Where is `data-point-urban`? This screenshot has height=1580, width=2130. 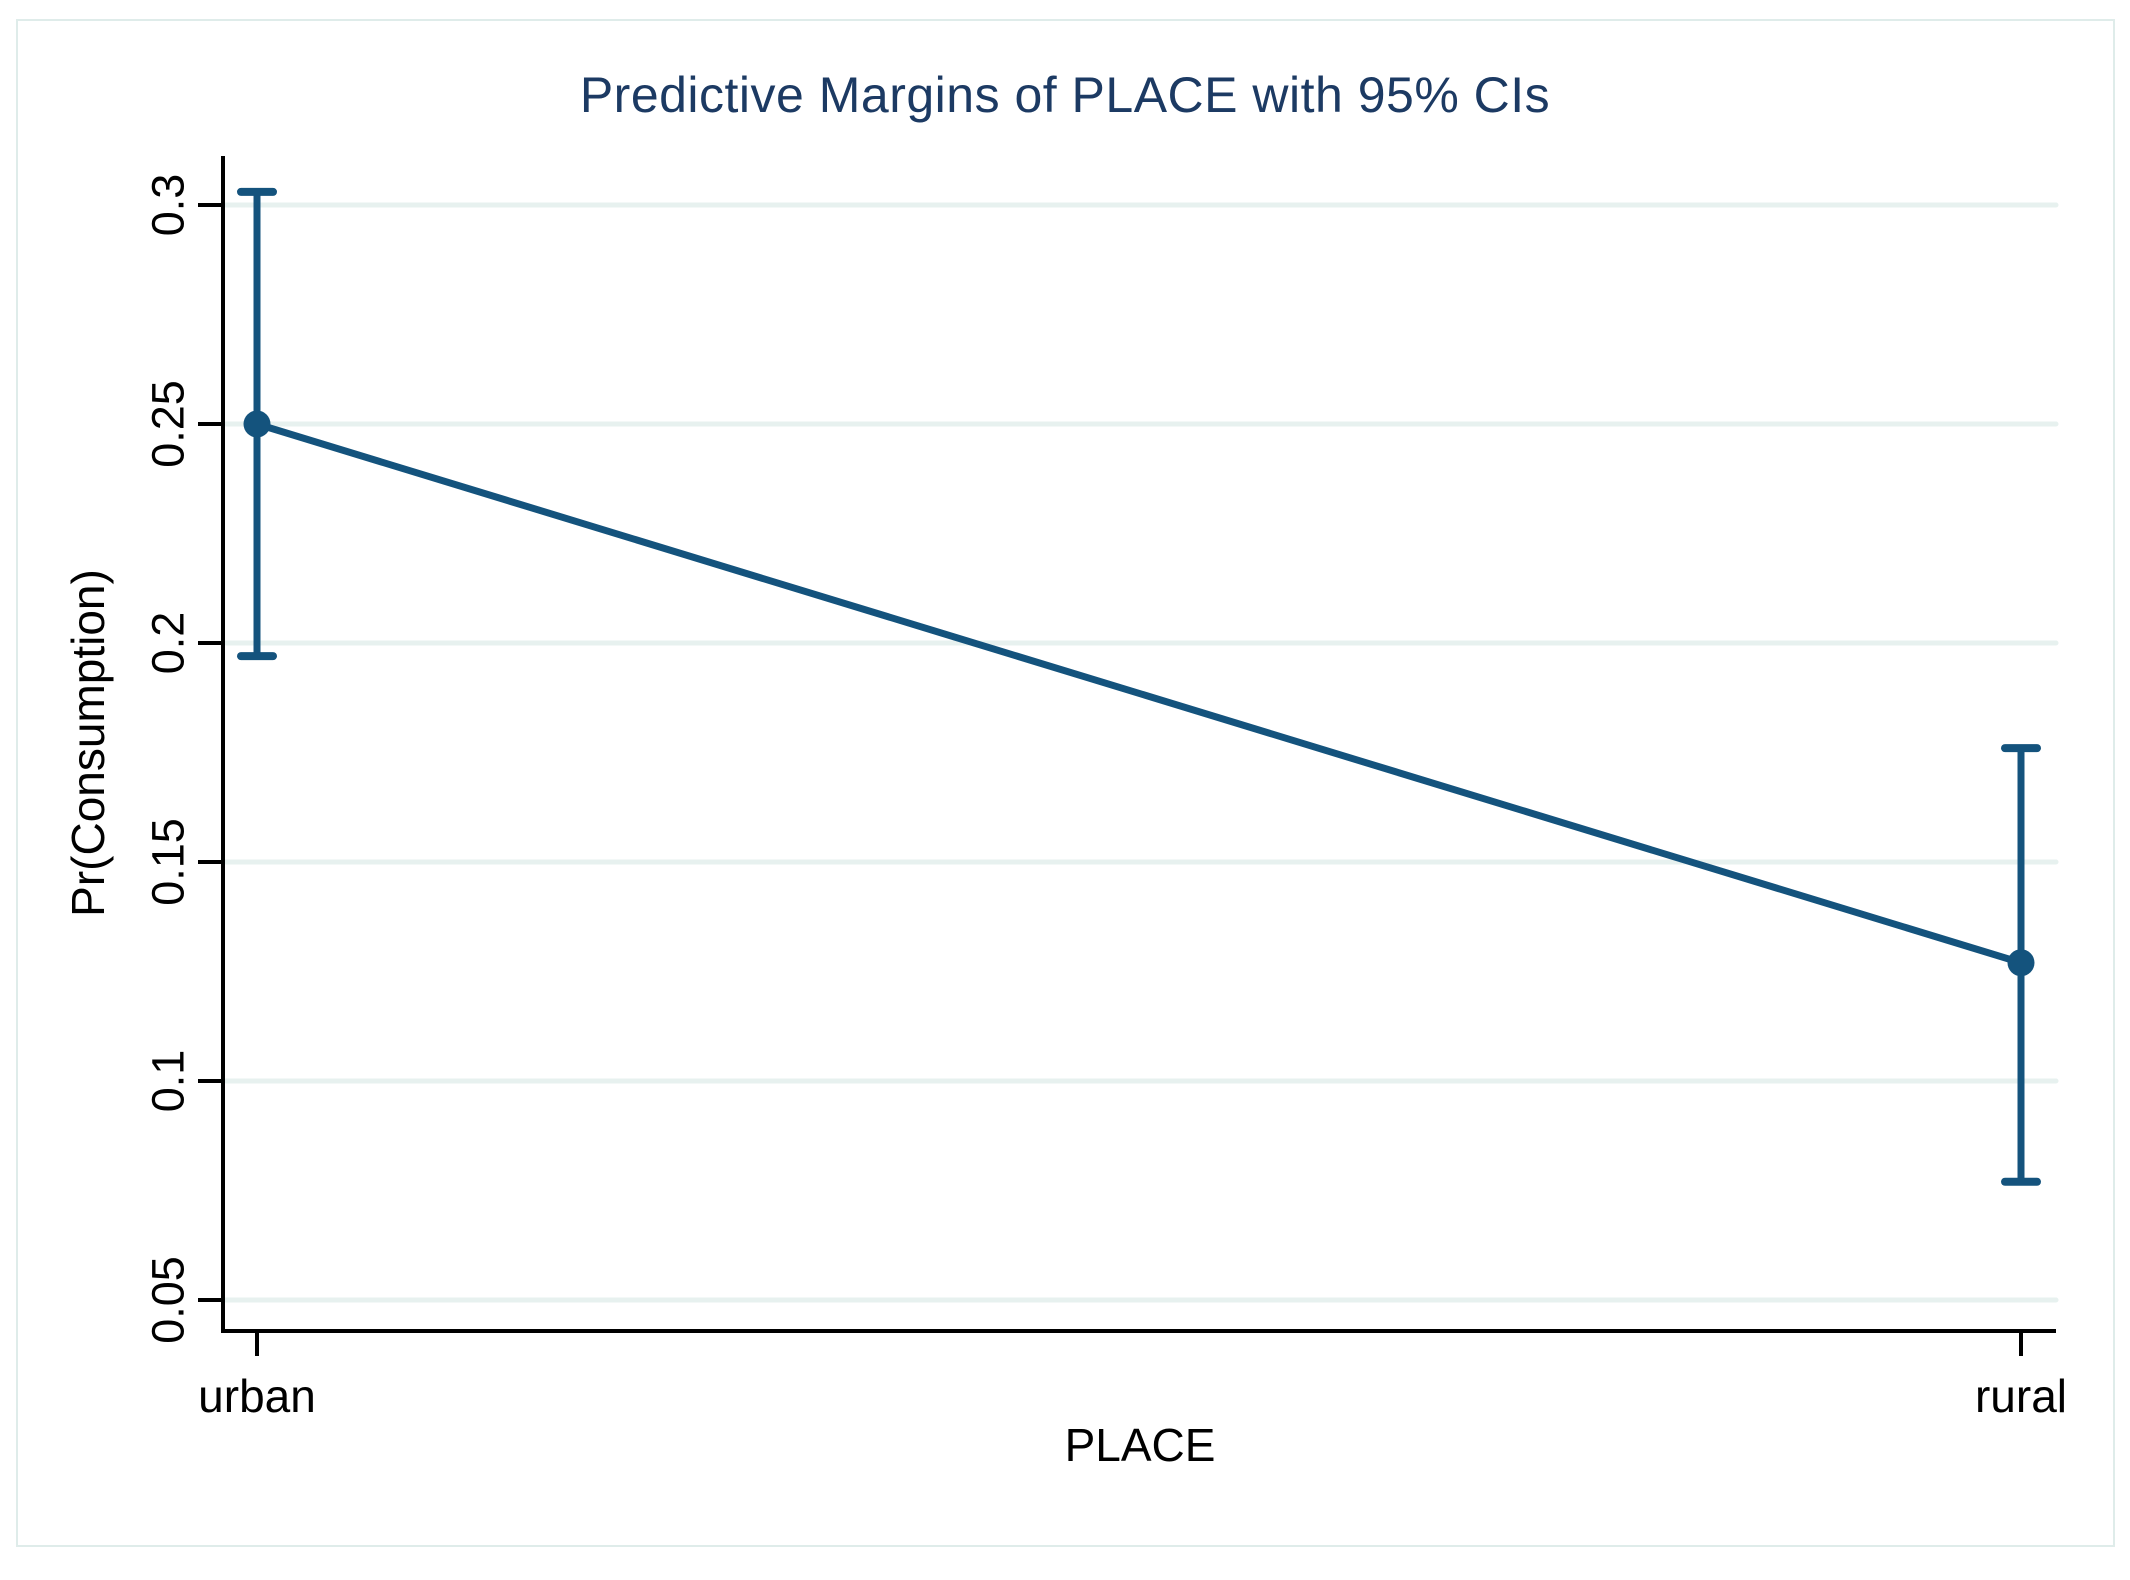
data-point-urban is located at coordinates (257, 424).